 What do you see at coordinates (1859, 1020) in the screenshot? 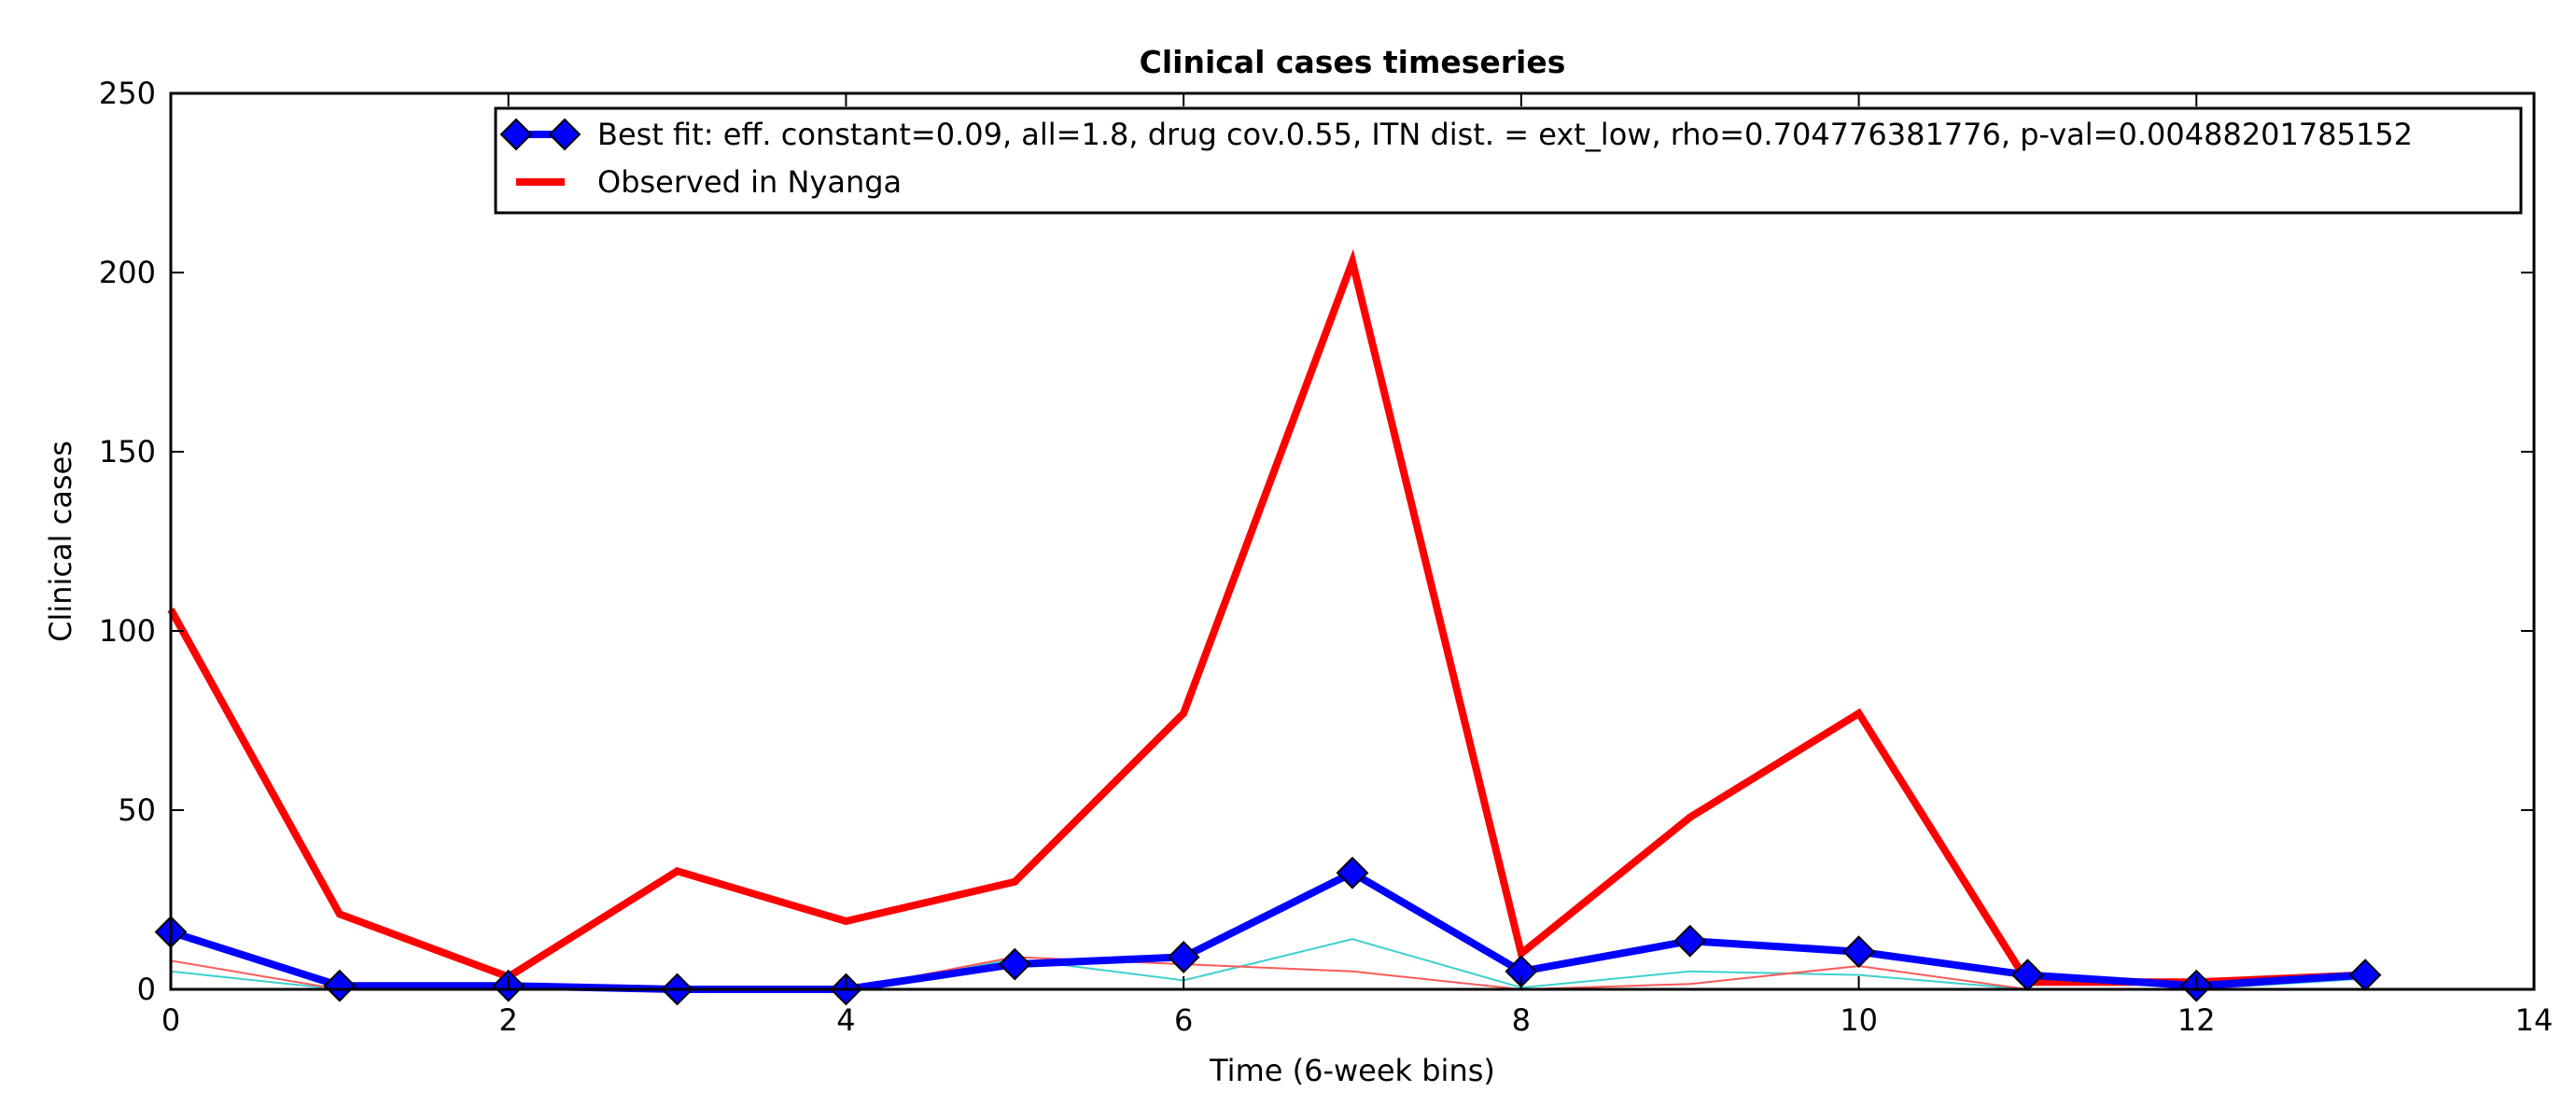
I see `x-tick-label: 10` at bounding box center [1859, 1020].